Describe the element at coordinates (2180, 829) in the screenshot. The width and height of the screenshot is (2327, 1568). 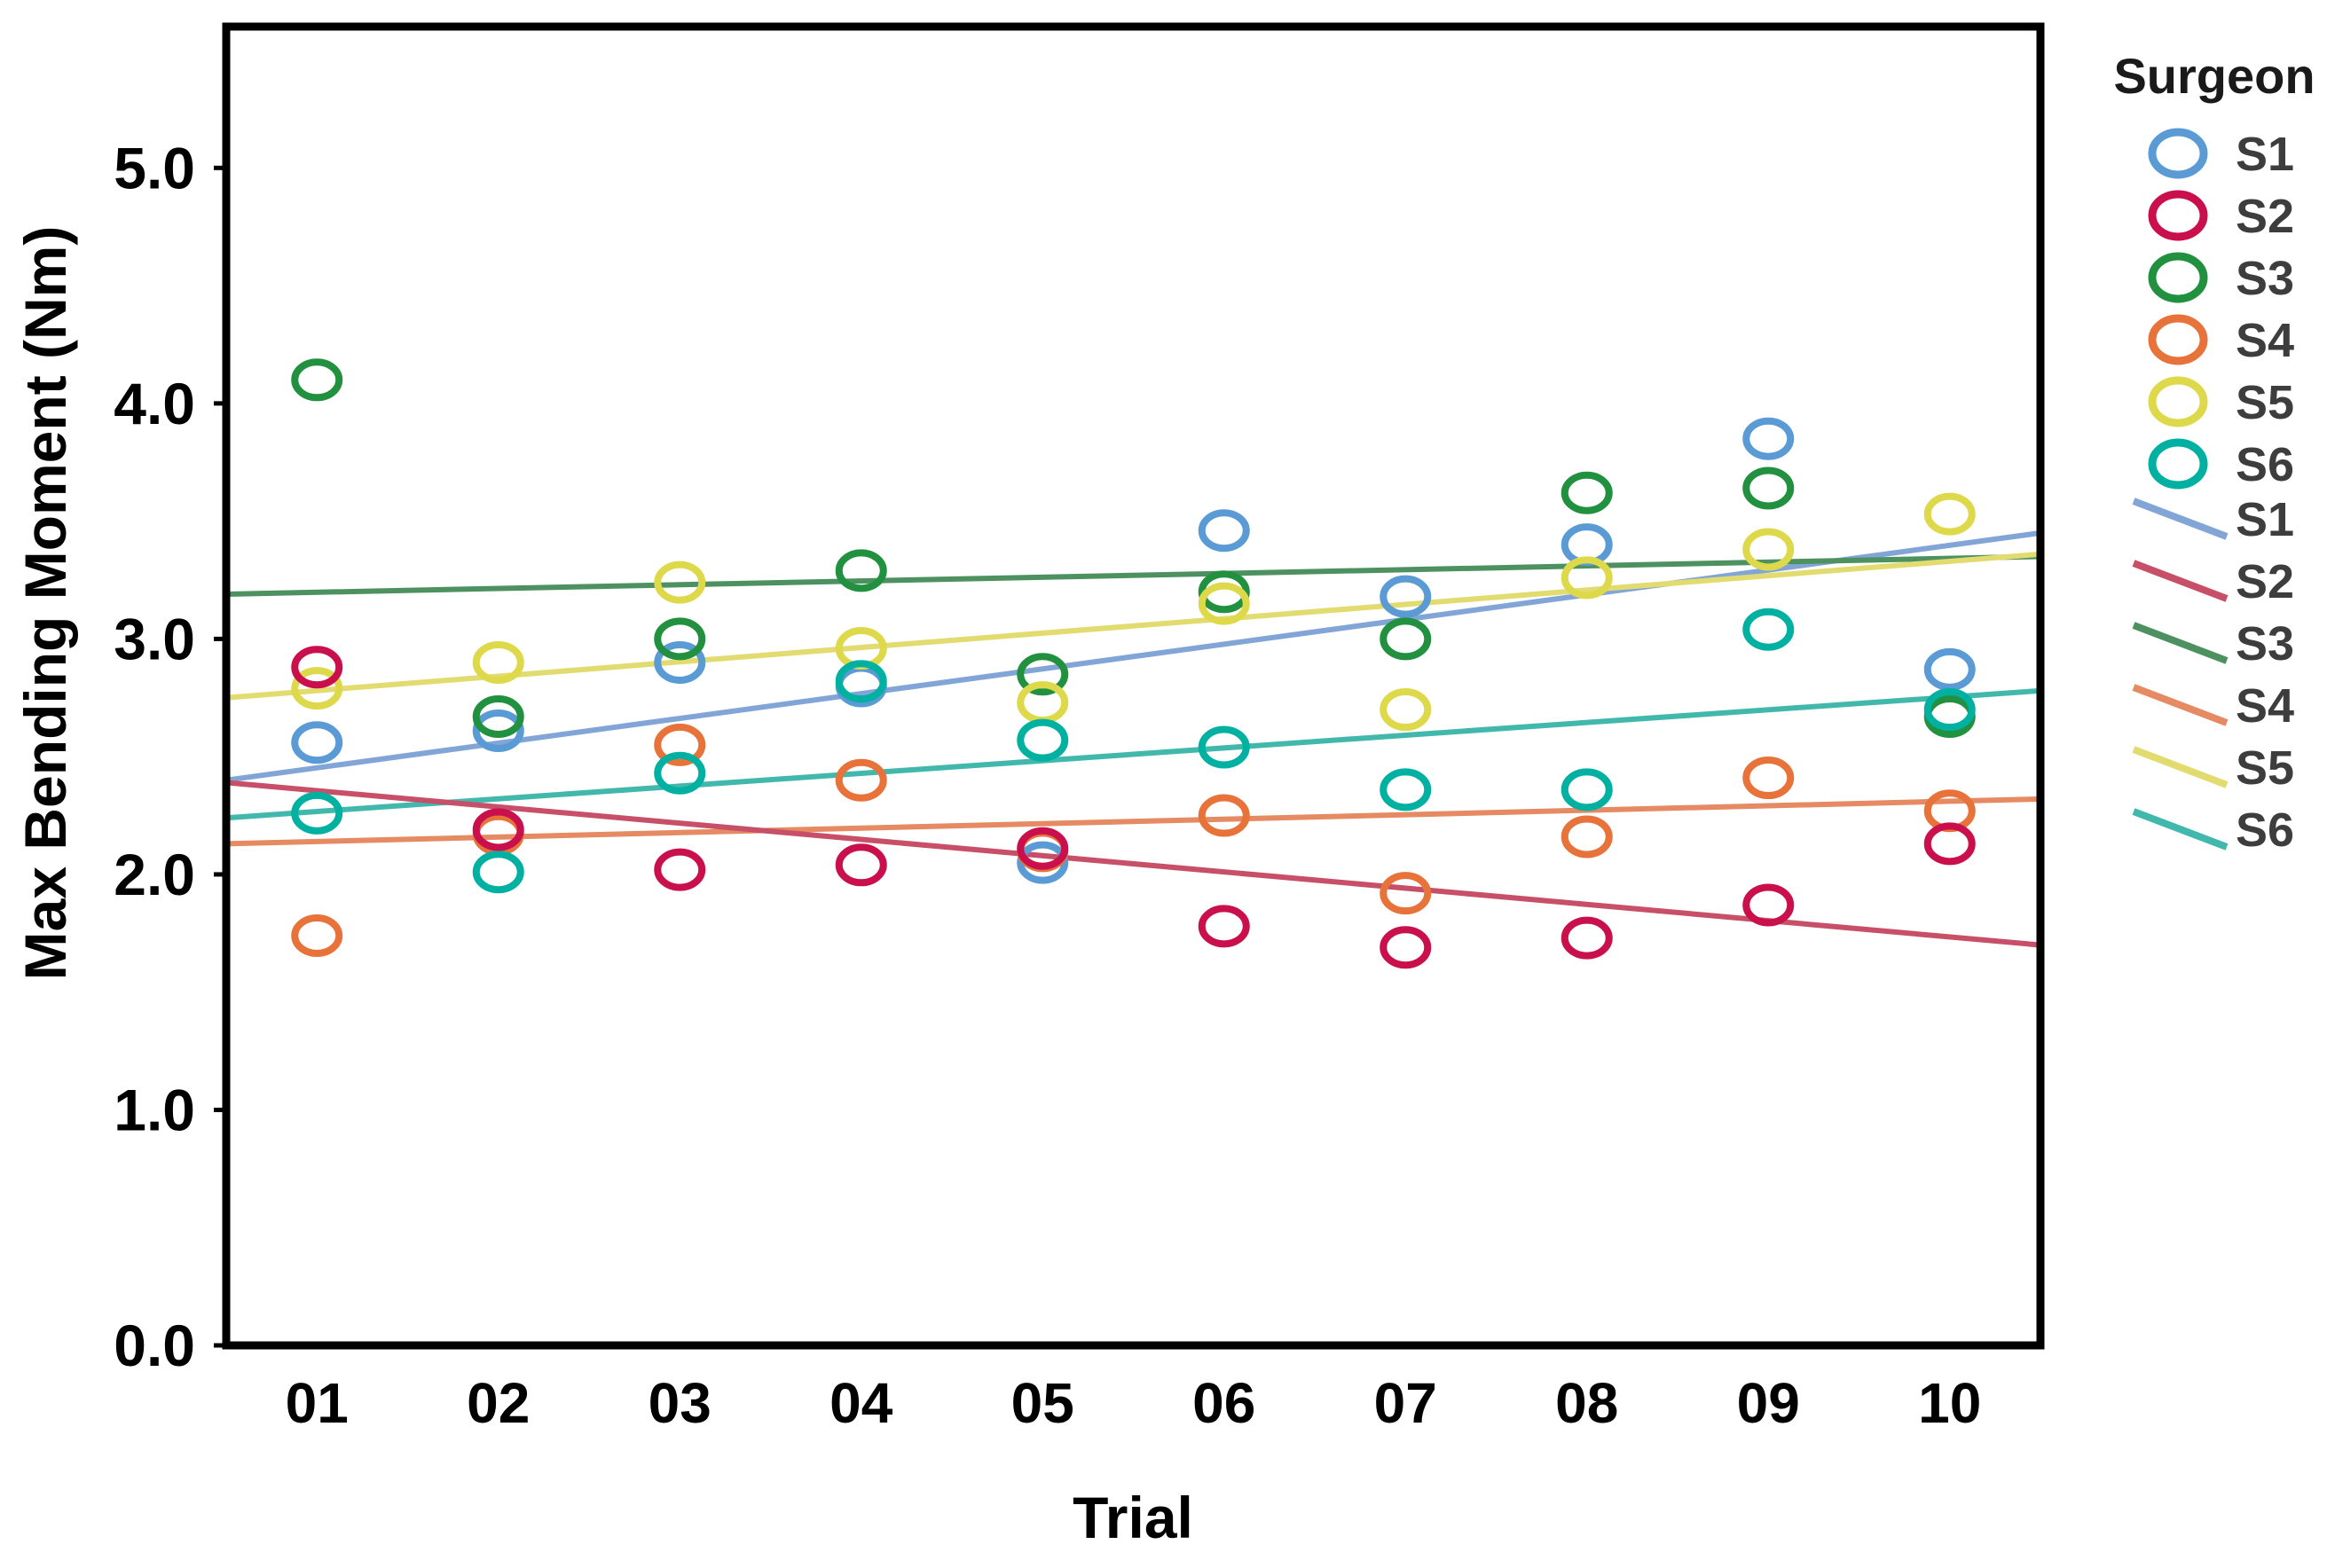
I see `legend-line-S6` at that location.